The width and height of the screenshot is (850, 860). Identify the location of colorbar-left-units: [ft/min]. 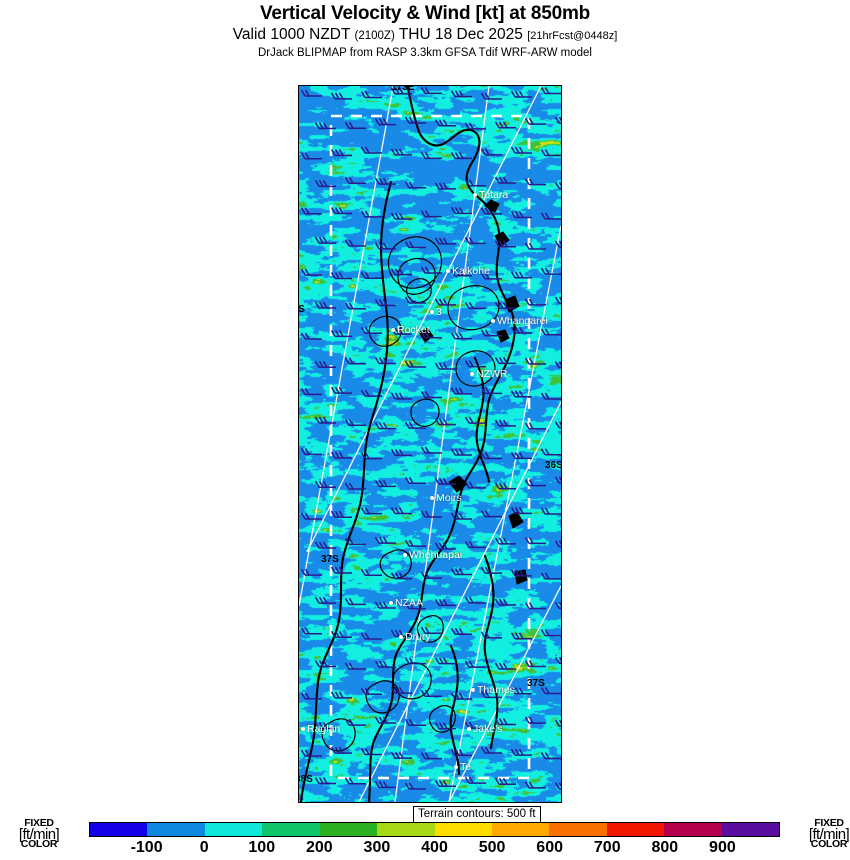
(39, 834).